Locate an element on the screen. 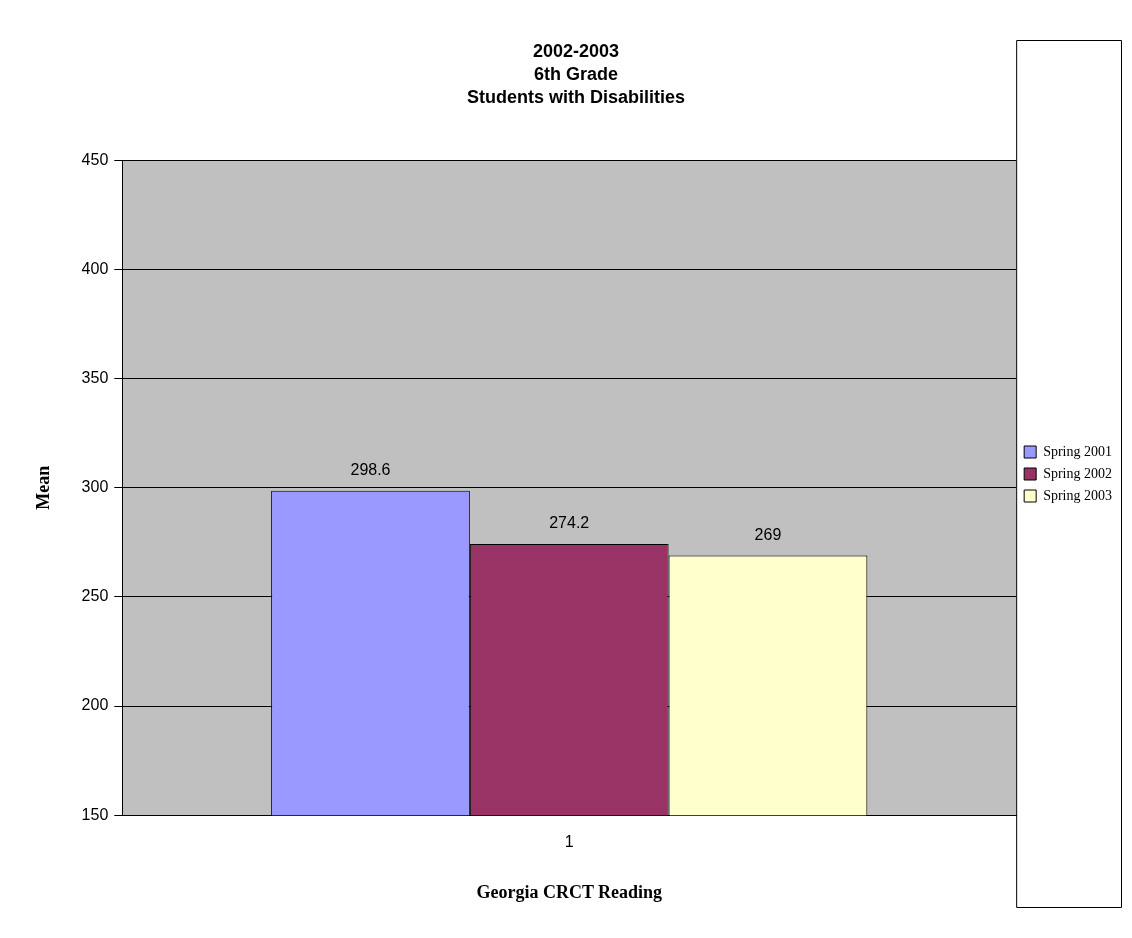 The image size is (1132, 938). data-label: 298.6 is located at coordinates (370, 470).